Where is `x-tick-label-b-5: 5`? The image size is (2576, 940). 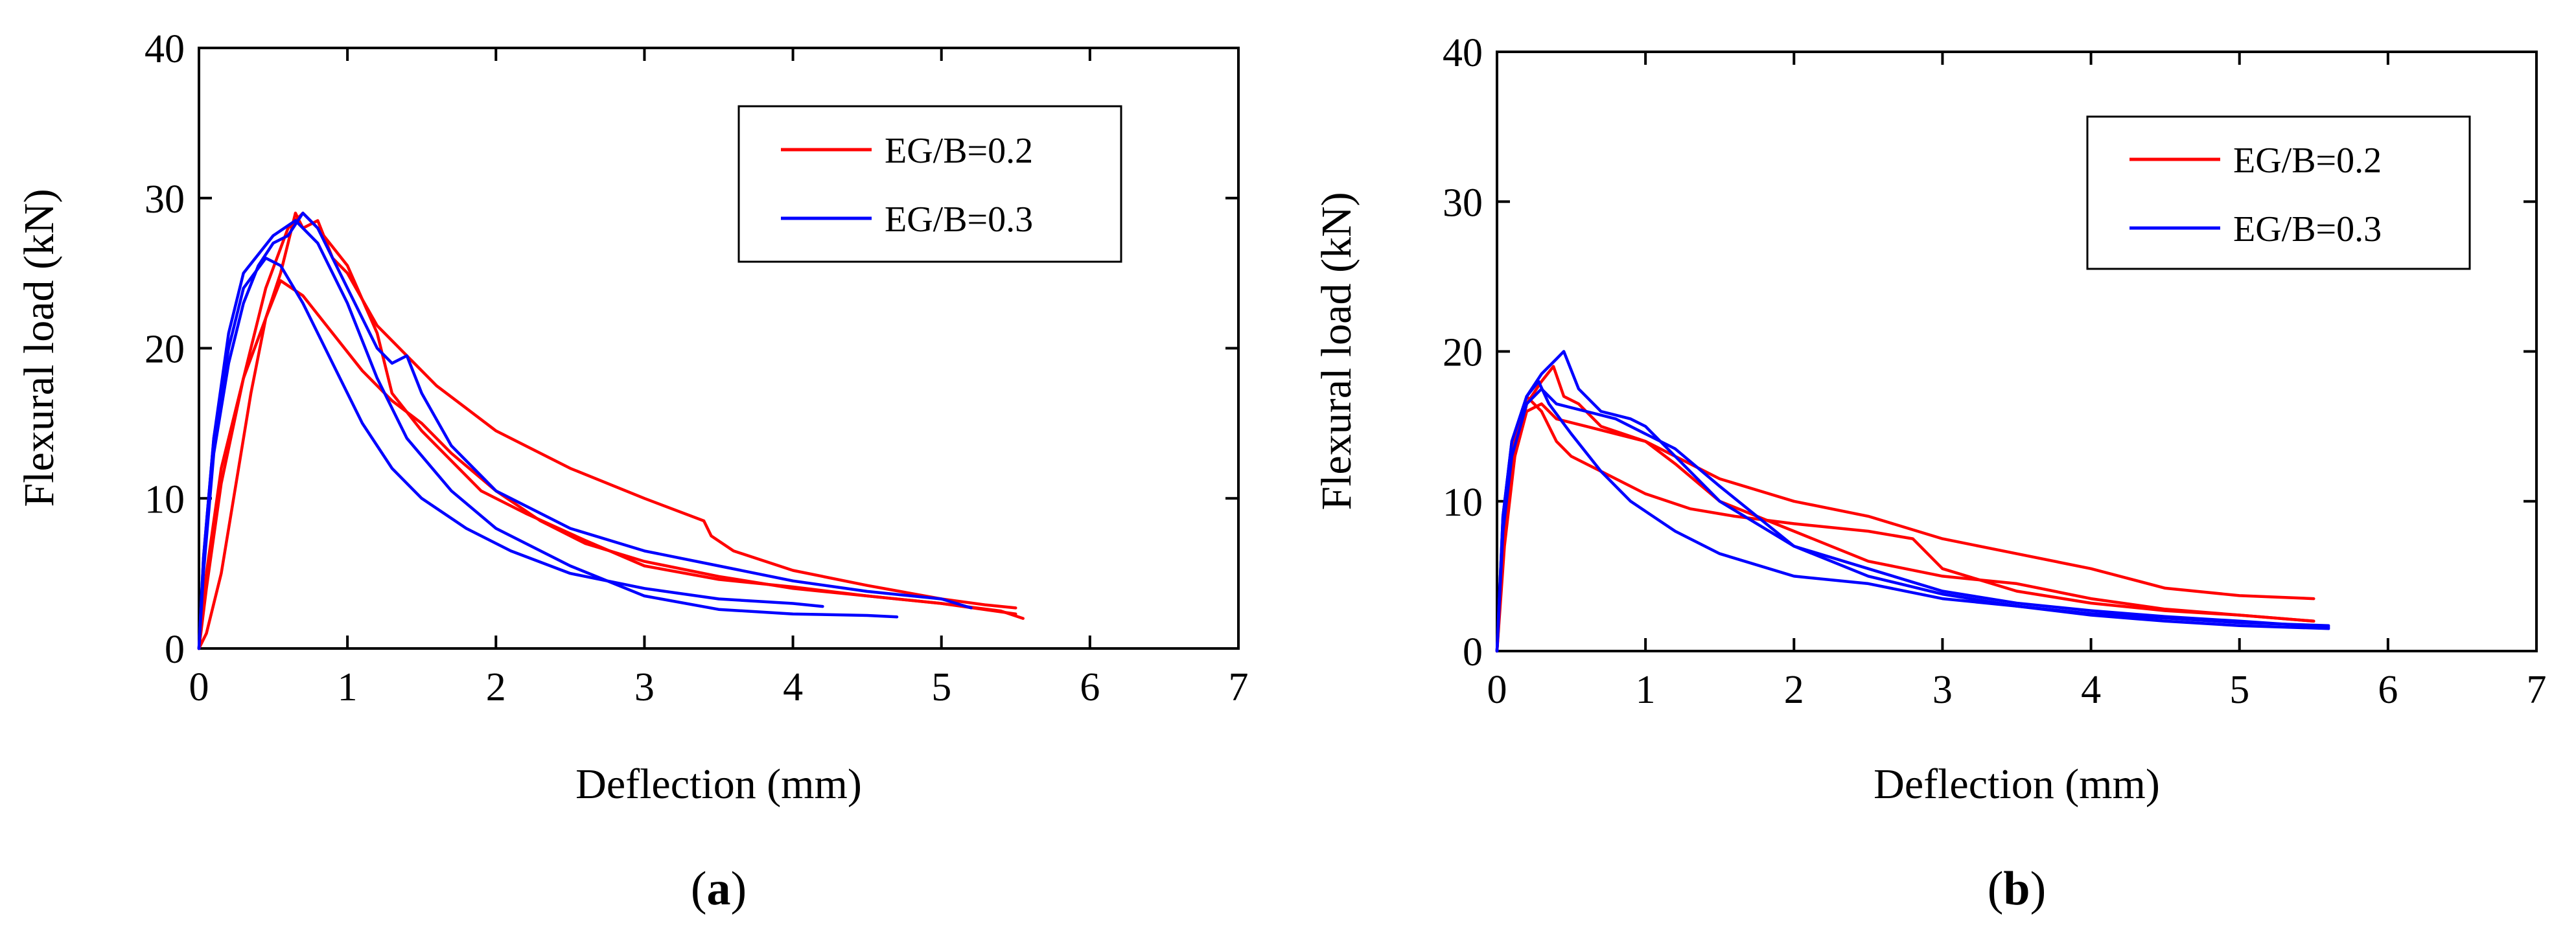
x-tick-label-b-5: 5 is located at coordinates (2239, 690).